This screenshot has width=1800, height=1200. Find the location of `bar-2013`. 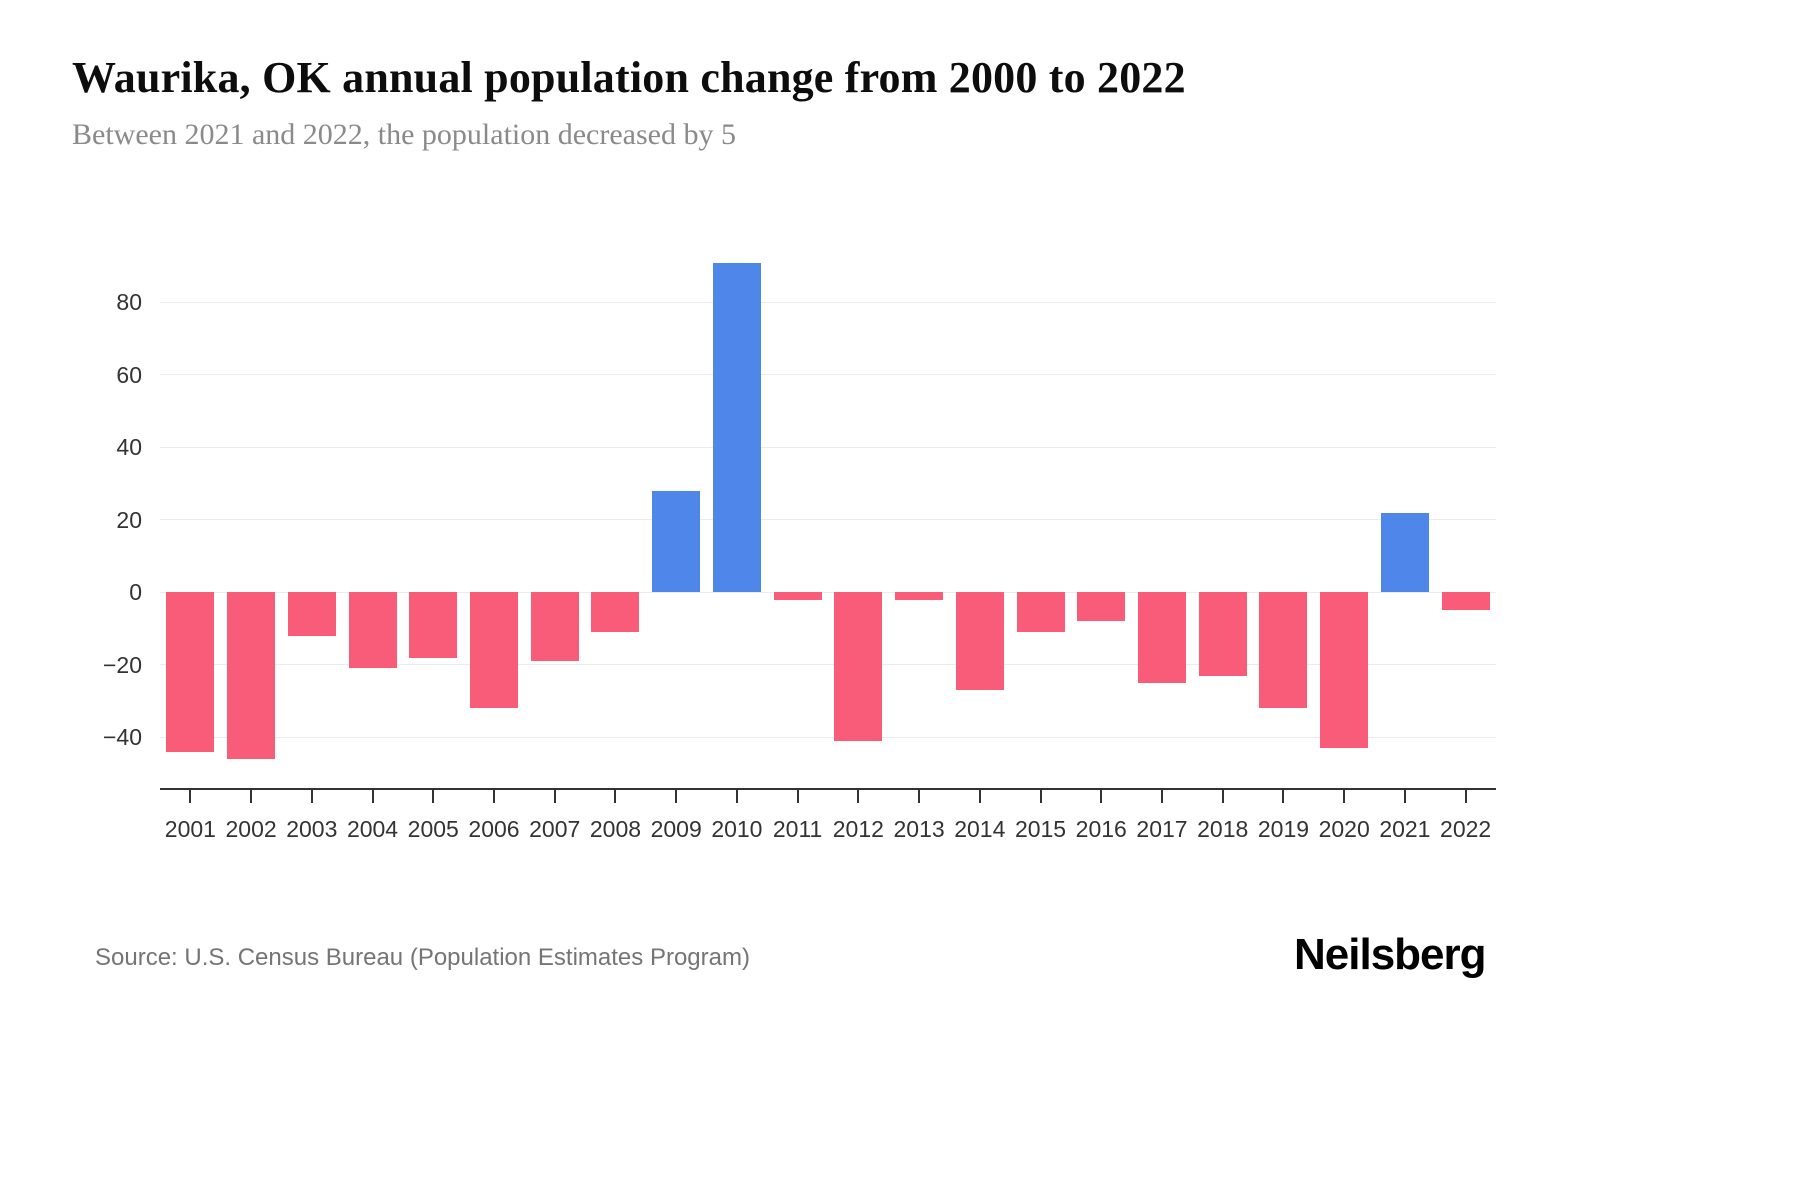

bar-2013 is located at coordinates (919, 596).